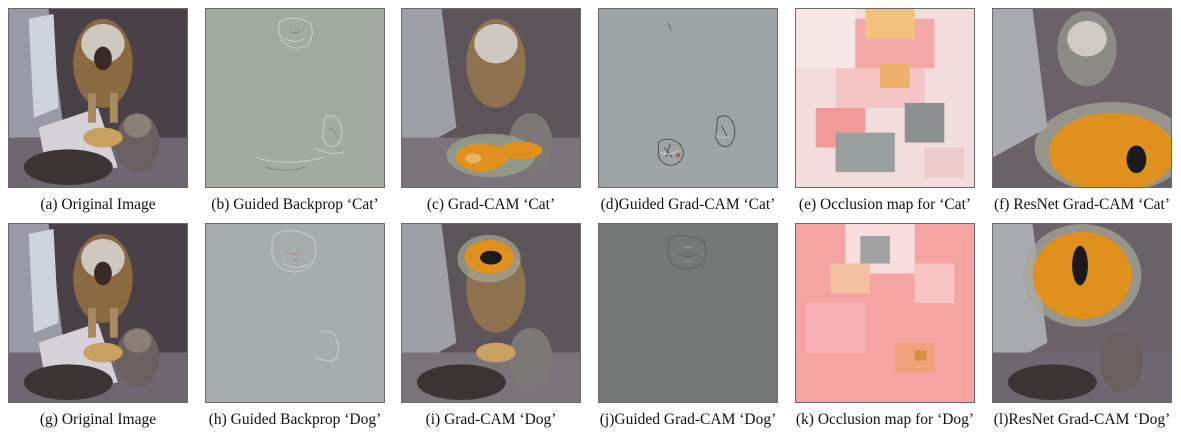 This screenshot has height=436, width=1181. Describe the element at coordinates (491, 419) in the screenshot. I see `caption-i: (i) Grad-CAM ‘Dog’` at that location.